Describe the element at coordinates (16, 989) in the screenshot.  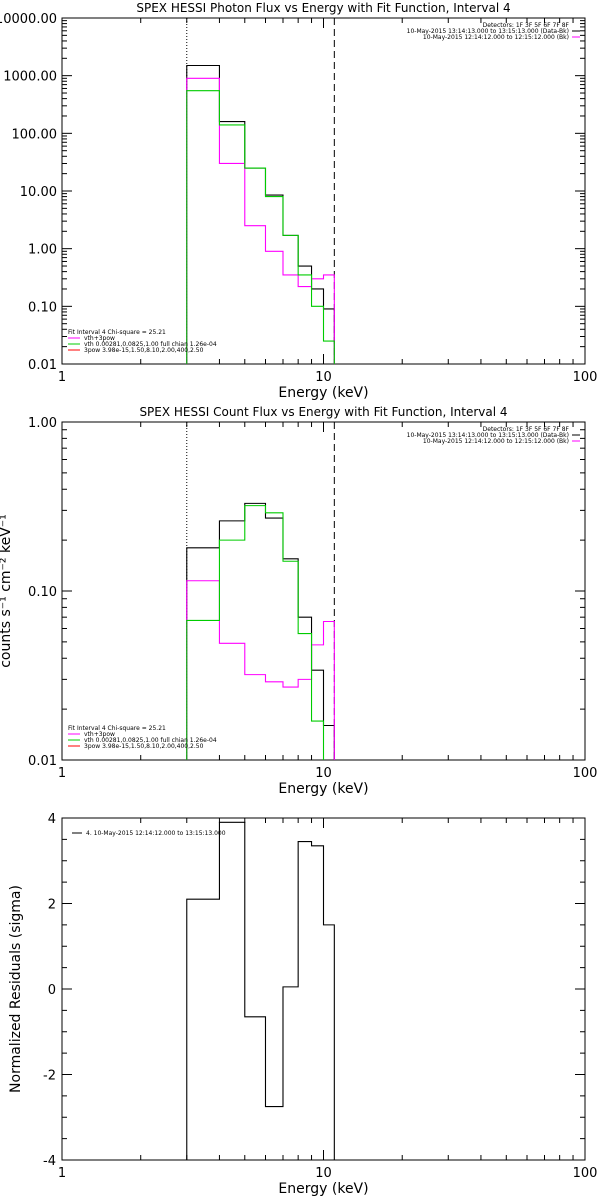
I see `y-axis-label: Normalized Residuals (sigma)` at that location.